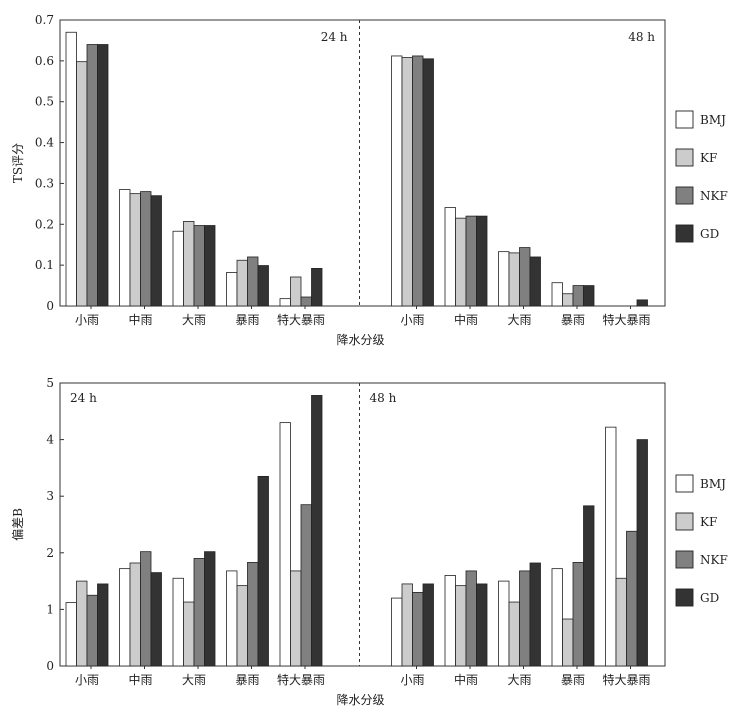 The image size is (750, 710). Describe the element at coordinates (195, 539) in the screenshot. I see `group-1: 小雨 中雨 大雨 暴雨 特大暴雨 24 h` at that location.